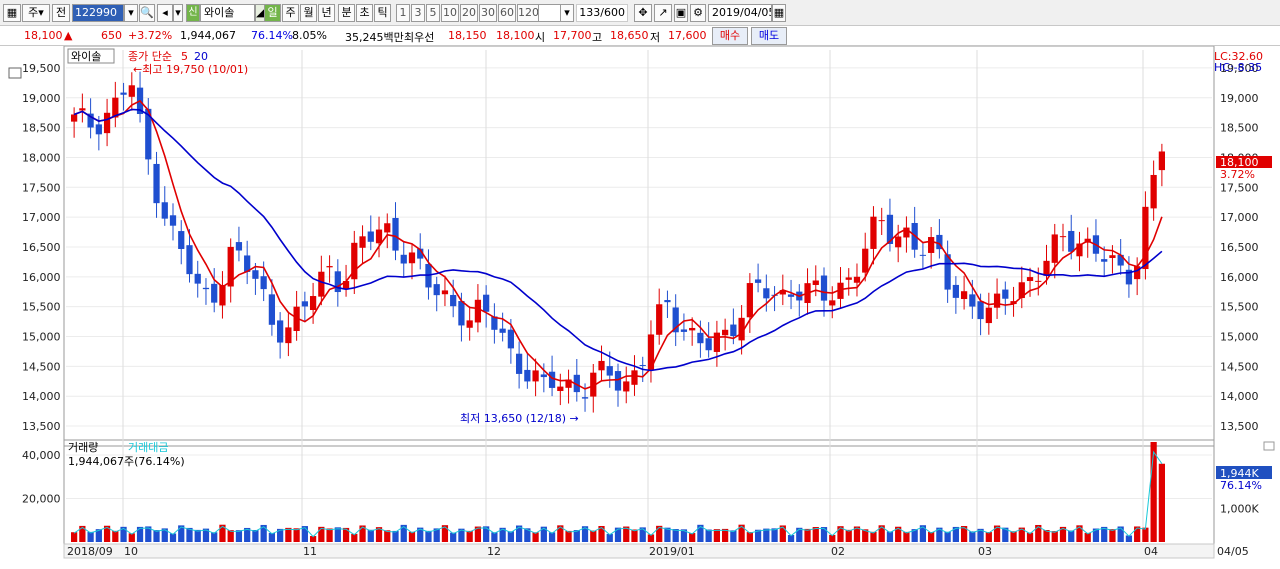 The image size is (1280, 569). What do you see at coordinates (178, 13) in the screenshot?
I see `speaker-dropdown-icon: ▾` at bounding box center [178, 13].